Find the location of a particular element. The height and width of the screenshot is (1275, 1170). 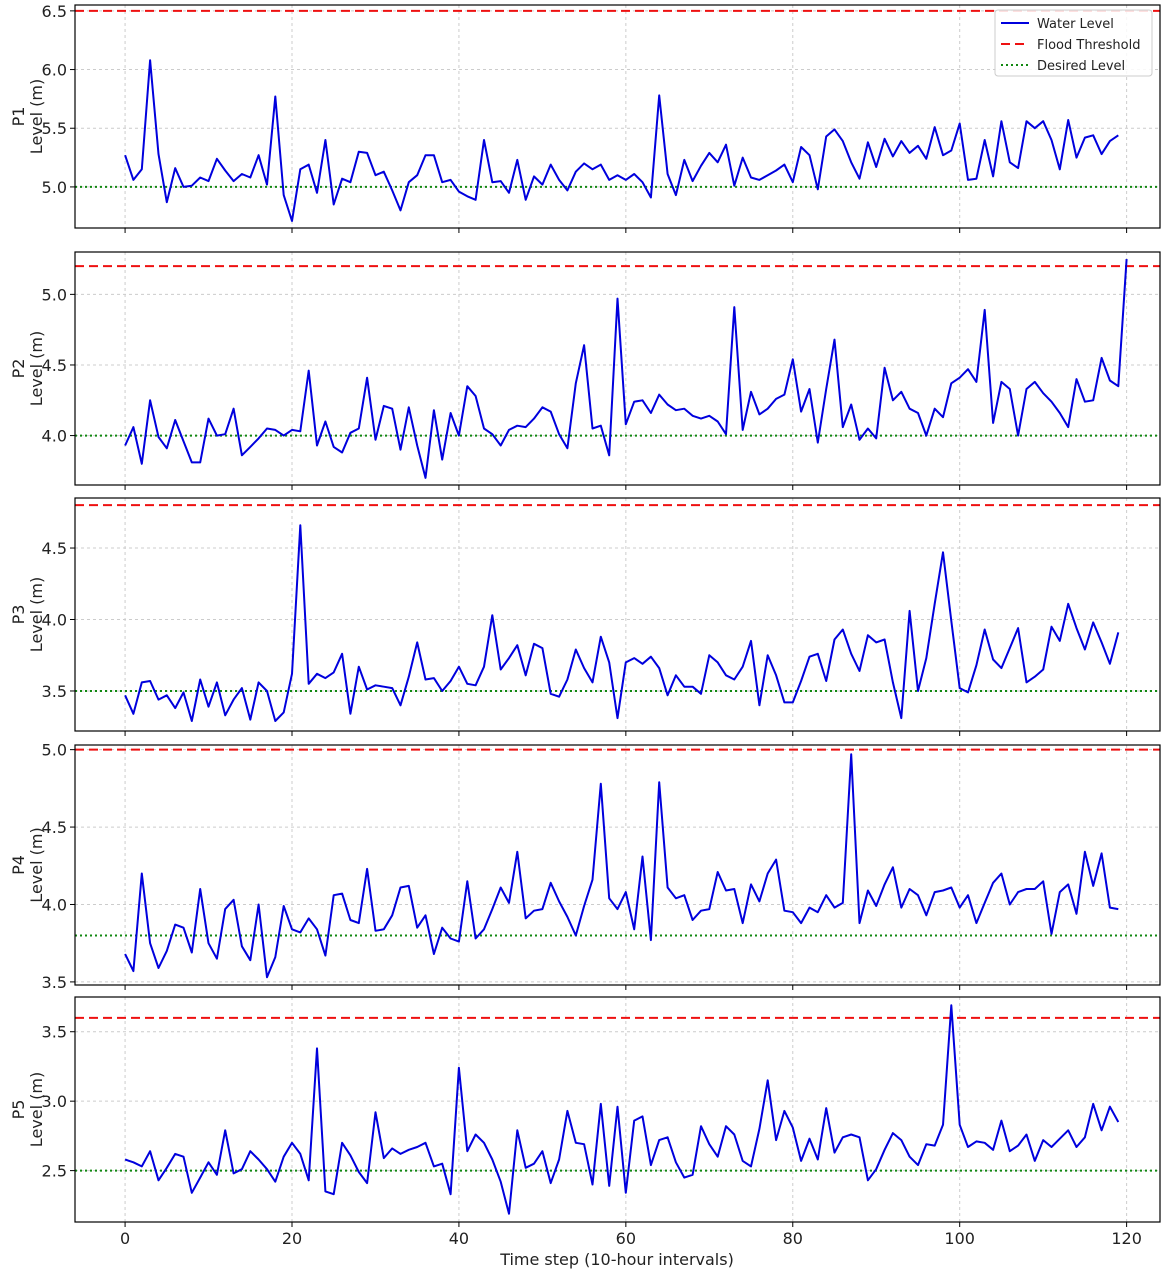

legend-label: Desired Level is located at coordinates (1081, 66).